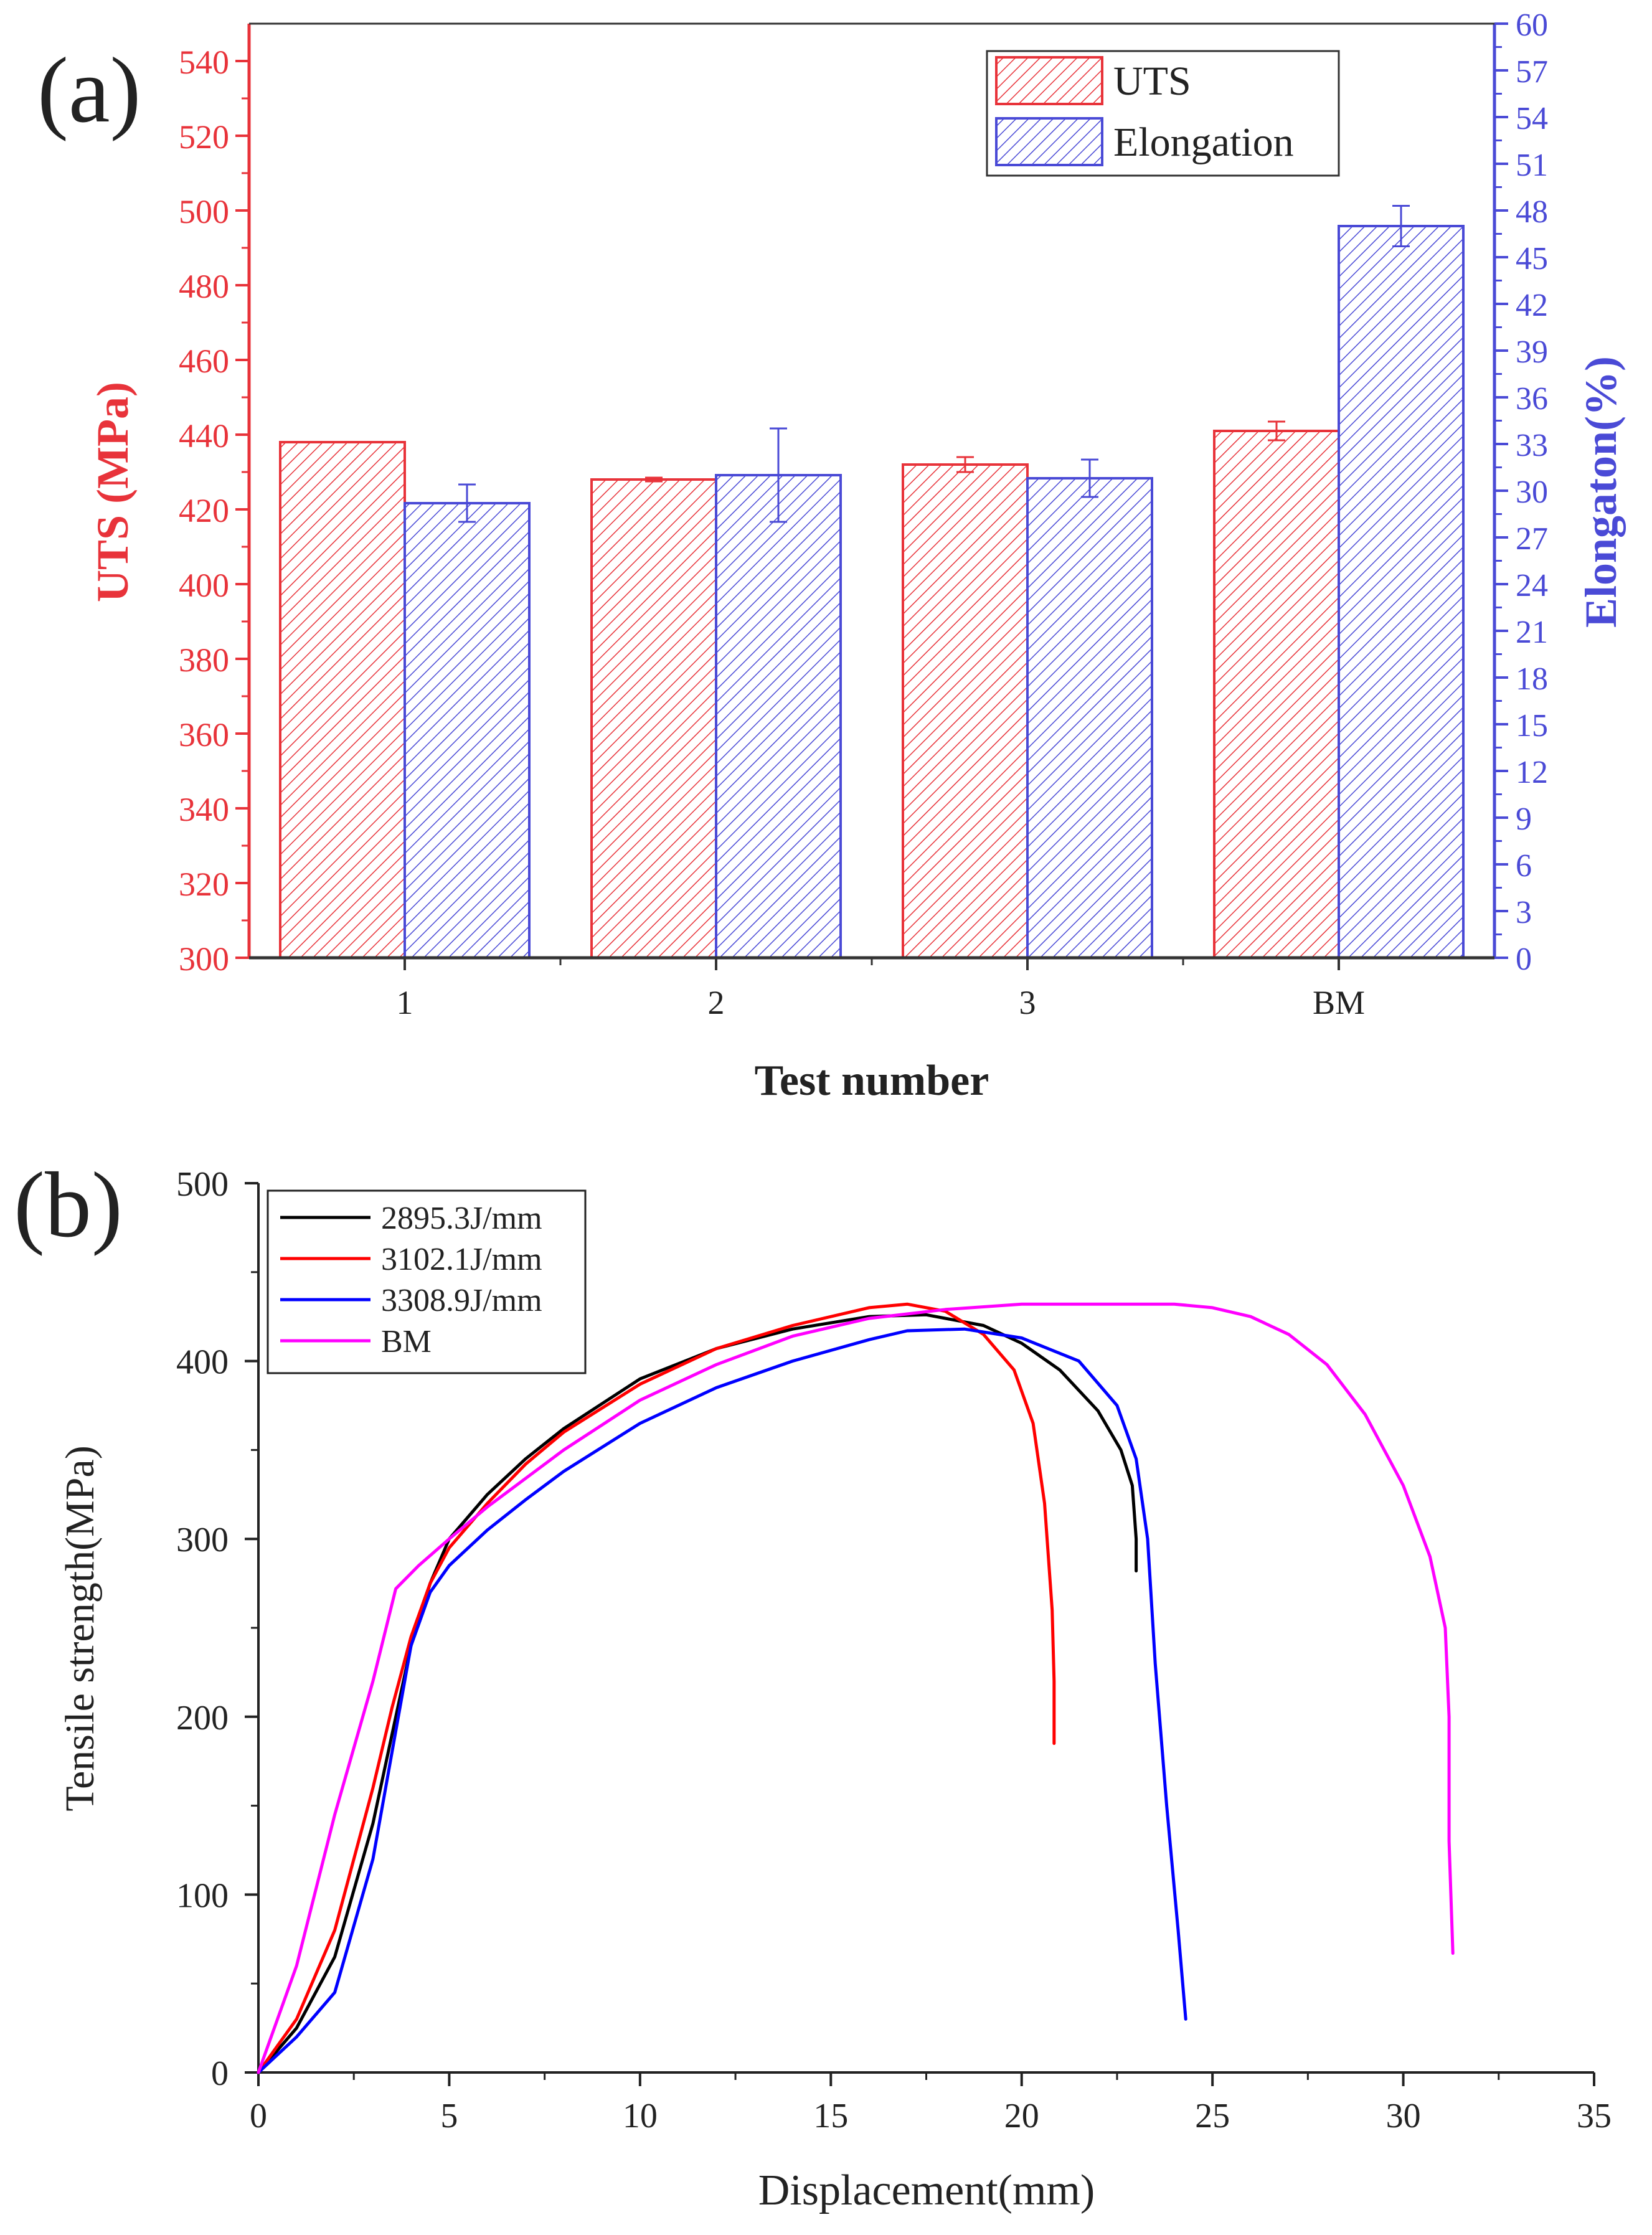 The height and width of the screenshot is (2235, 1652). Describe the element at coordinates (204, 510) in the screenshot. I see `left-y-tick-label: 420` at that location.